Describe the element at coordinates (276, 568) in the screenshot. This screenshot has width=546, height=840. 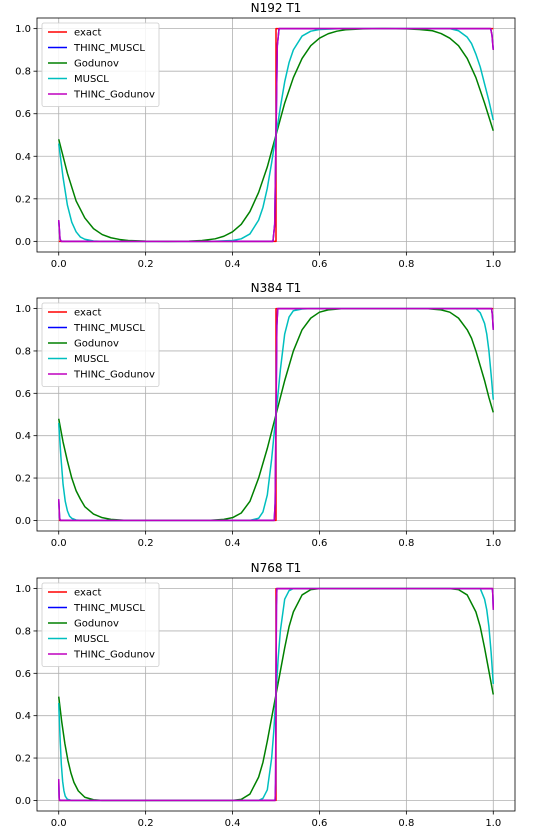
I see `chart-title: N768 T1` at that location.